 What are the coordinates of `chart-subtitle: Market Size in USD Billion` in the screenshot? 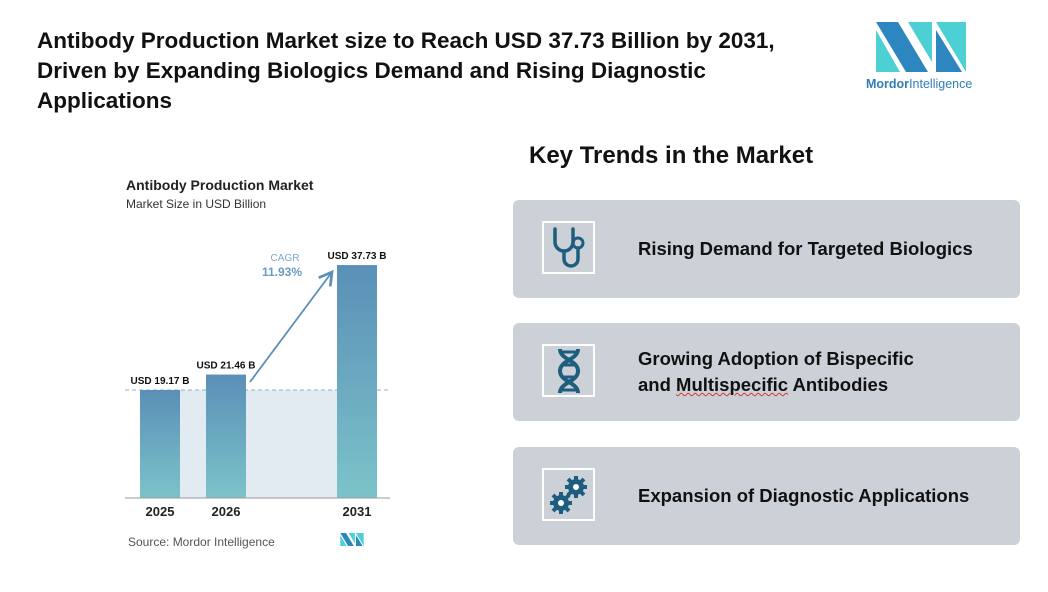 It's located at (196, 204).